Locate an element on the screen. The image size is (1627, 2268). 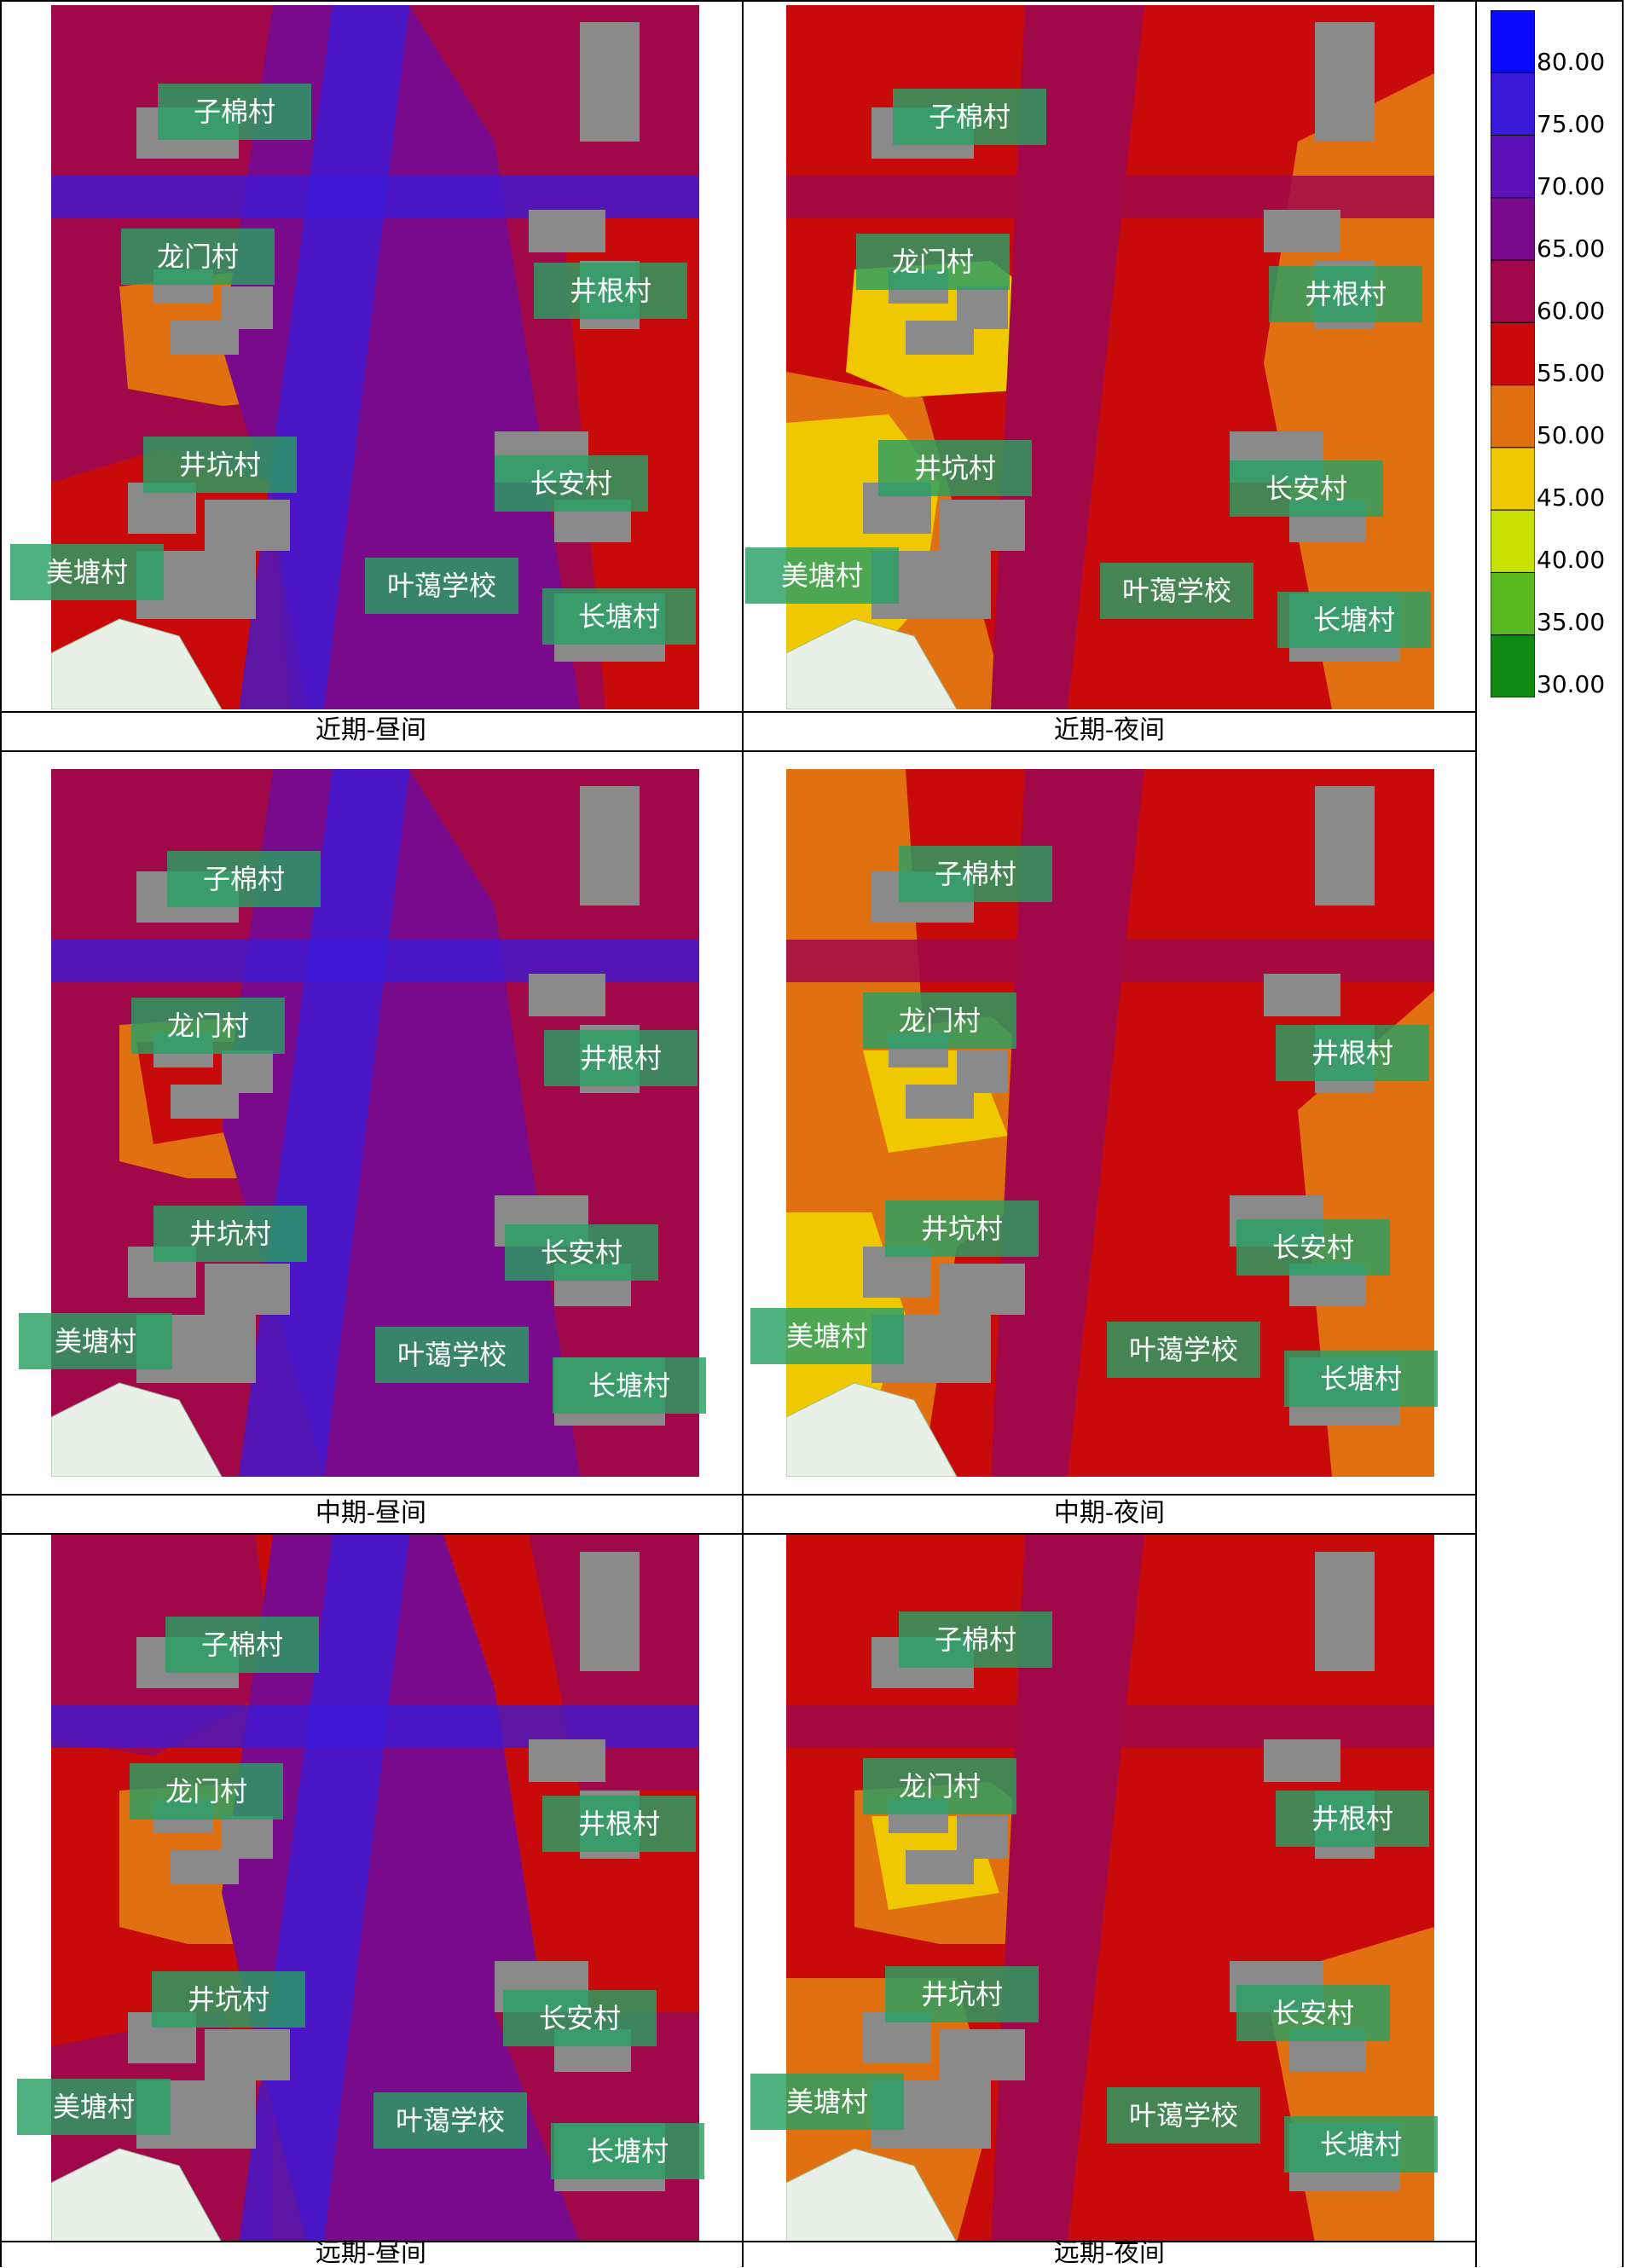
legend-tick-label: 65.00 is located at coordinates (1571, 248).